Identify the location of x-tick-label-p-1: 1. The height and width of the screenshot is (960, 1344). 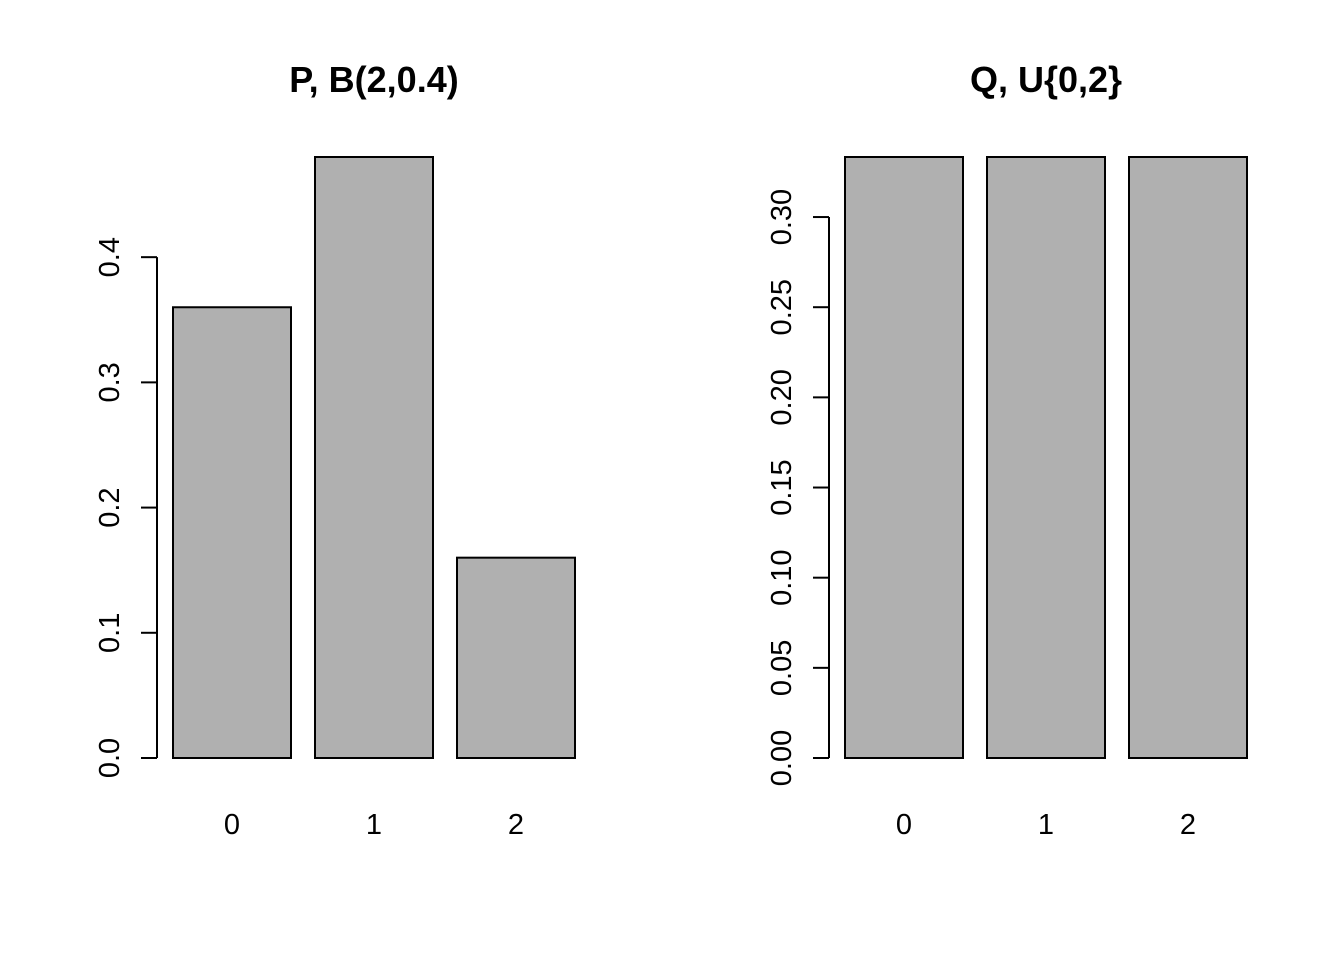
(374, 825).